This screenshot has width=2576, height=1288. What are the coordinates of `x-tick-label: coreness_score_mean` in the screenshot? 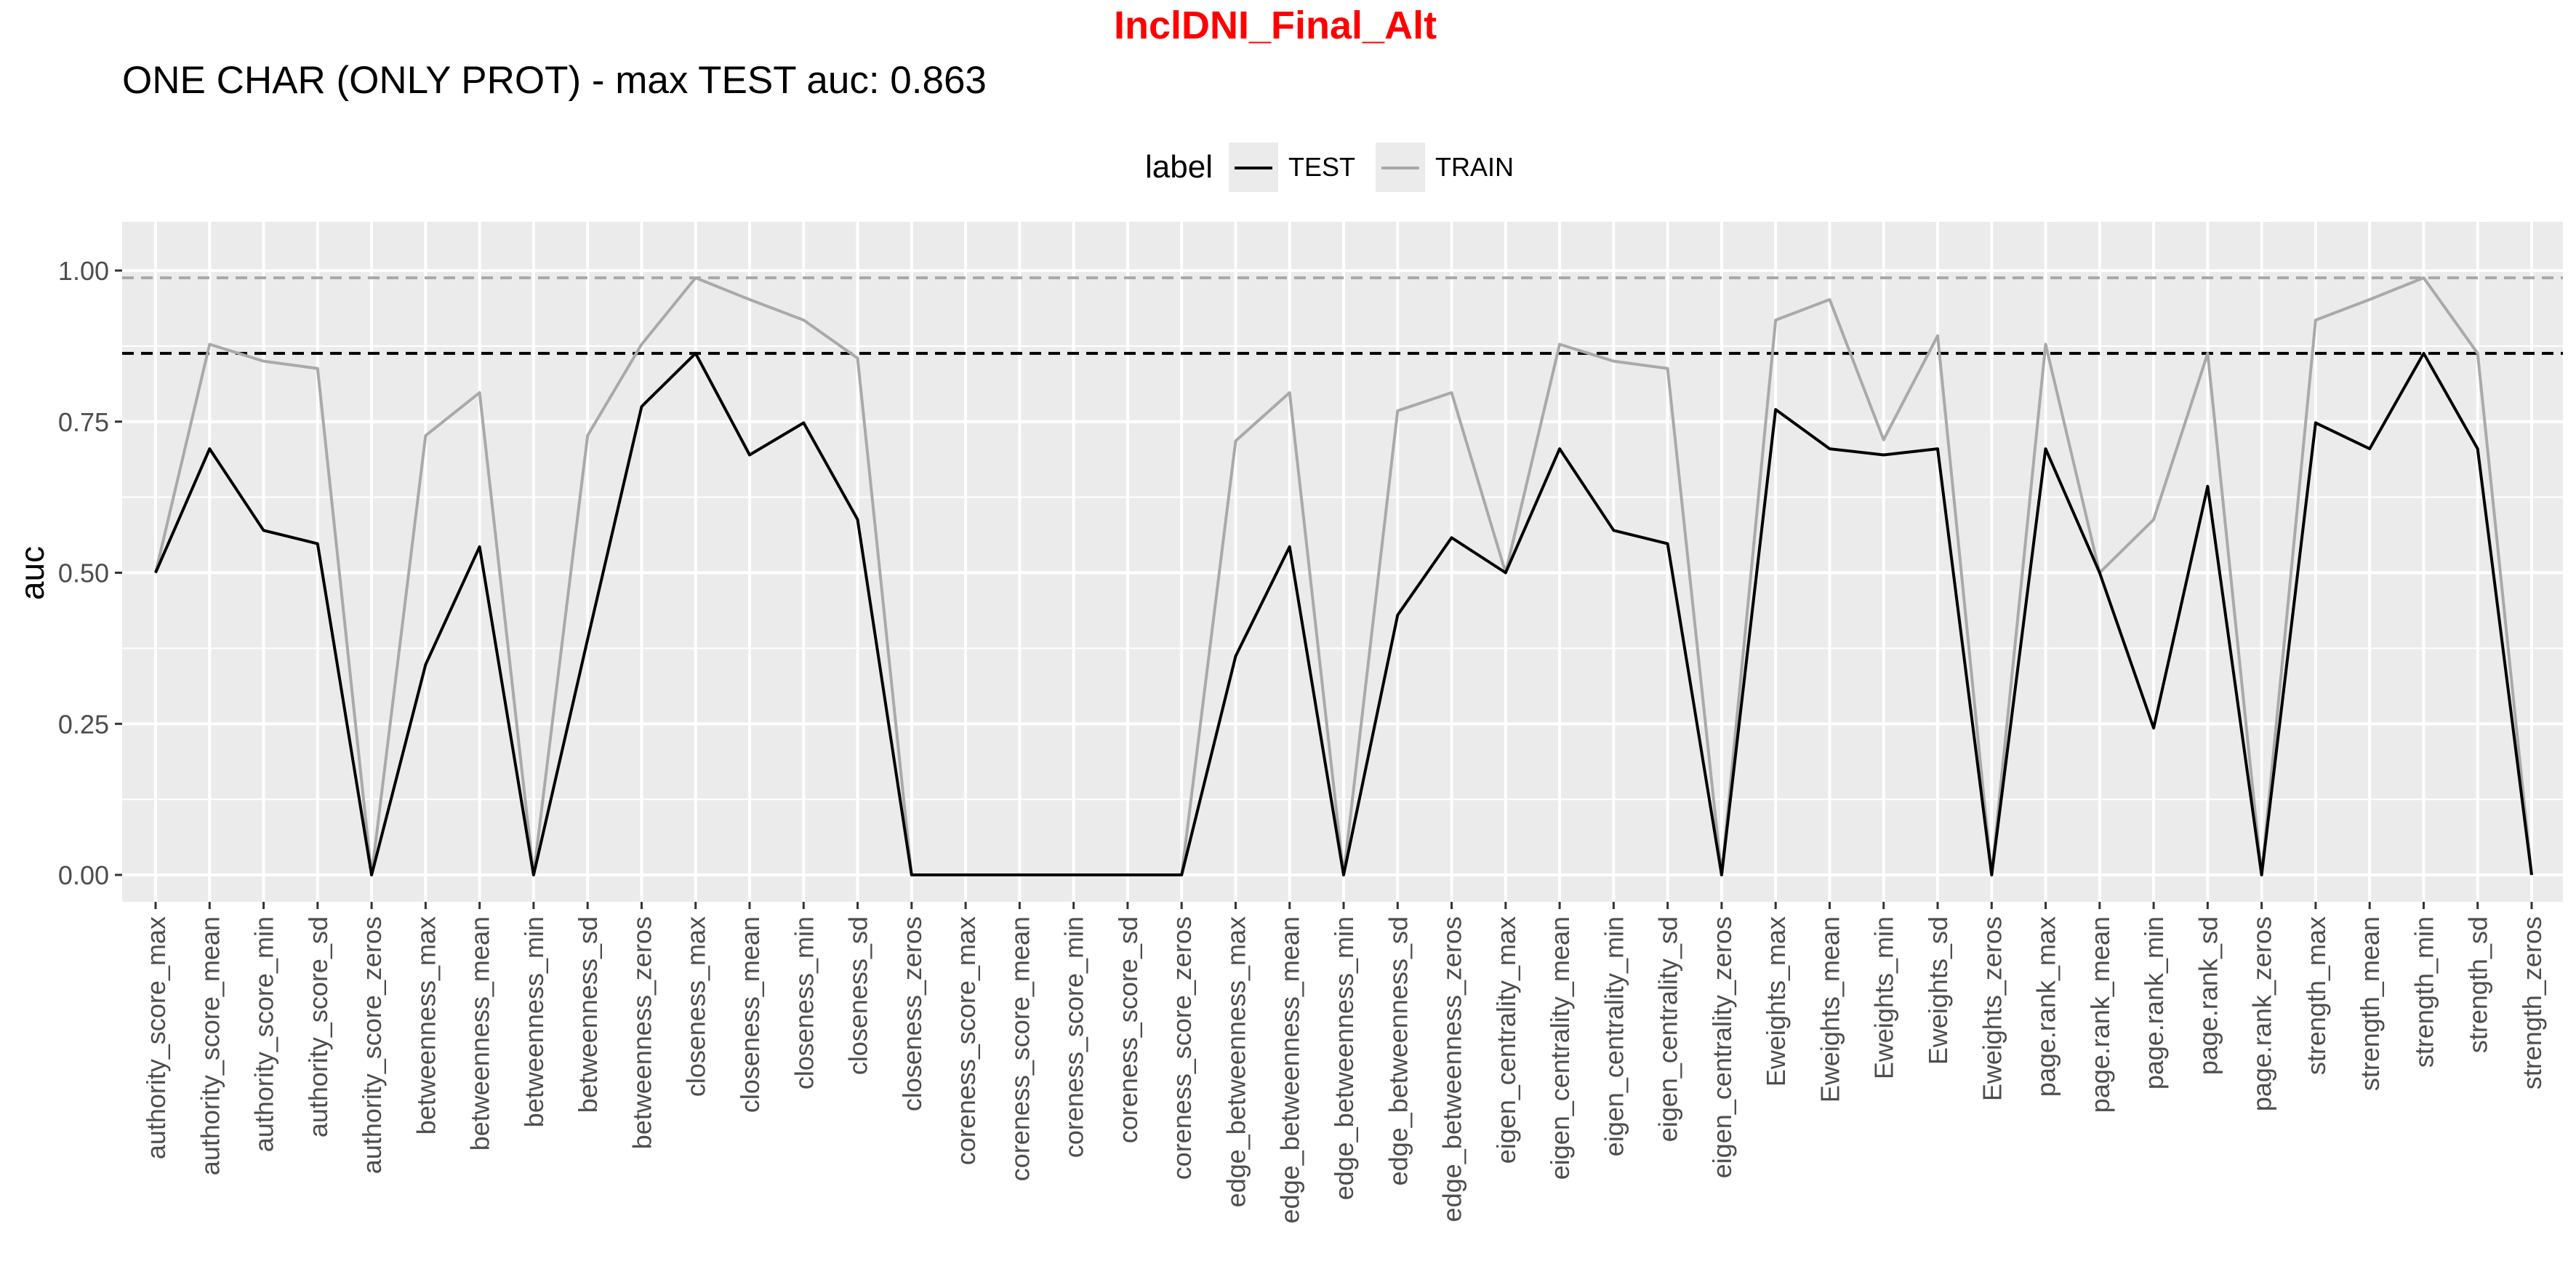 It's located at (1020, 1048).